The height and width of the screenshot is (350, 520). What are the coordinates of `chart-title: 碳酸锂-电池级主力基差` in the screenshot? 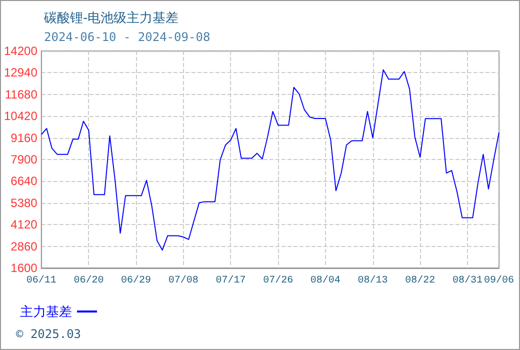 It's located at (111, 18).